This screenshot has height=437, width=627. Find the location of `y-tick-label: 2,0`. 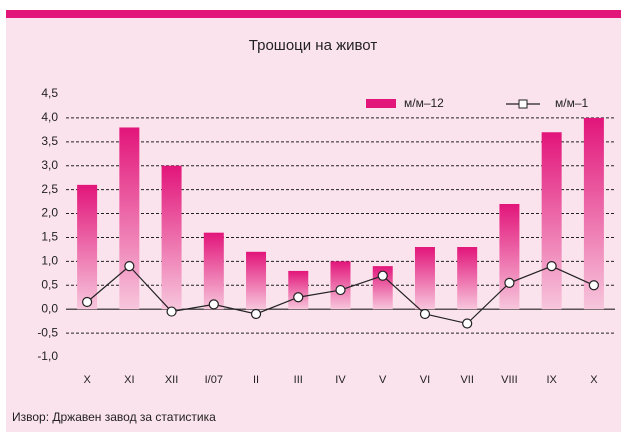

y-tick-label: 2,0 is located at coordinates (49, 213).